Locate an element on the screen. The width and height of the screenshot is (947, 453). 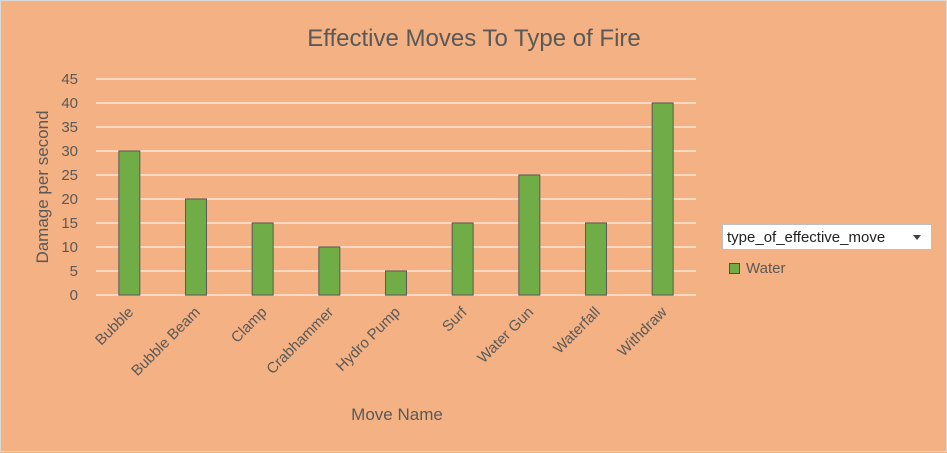
series-filter-dropdown: type_of_effective_move is located at coordinates (827, 237).